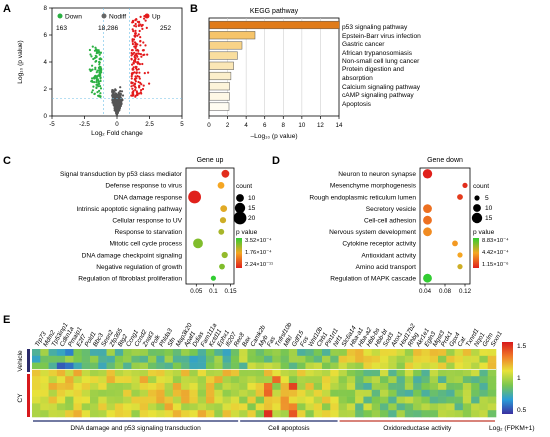 This screenshot has height=437, width=550. Describe the element at coordinates (210, 226) in the screenshot. I see `go-up-frame` at that location.